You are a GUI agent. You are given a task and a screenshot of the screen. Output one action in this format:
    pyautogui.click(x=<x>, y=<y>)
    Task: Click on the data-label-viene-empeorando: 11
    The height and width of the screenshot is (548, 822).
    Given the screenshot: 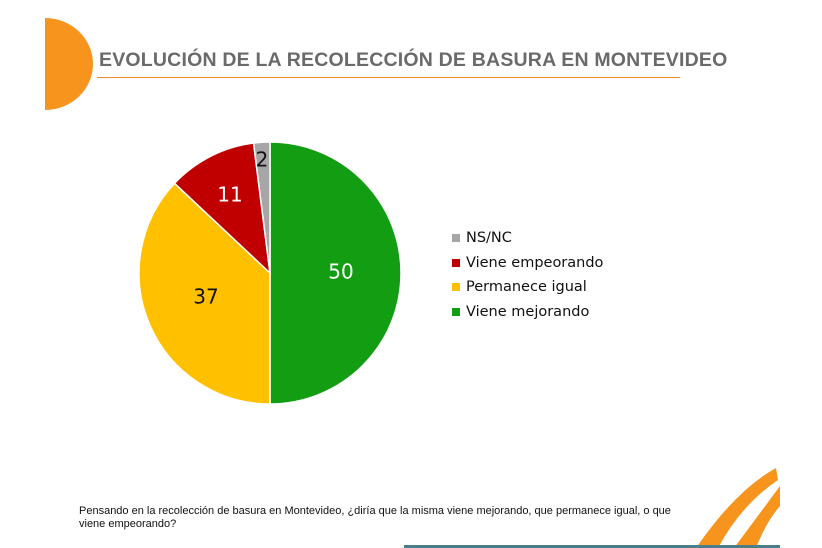 What is the action you would take?
    pyautogui.click(x=229, y=195)
    